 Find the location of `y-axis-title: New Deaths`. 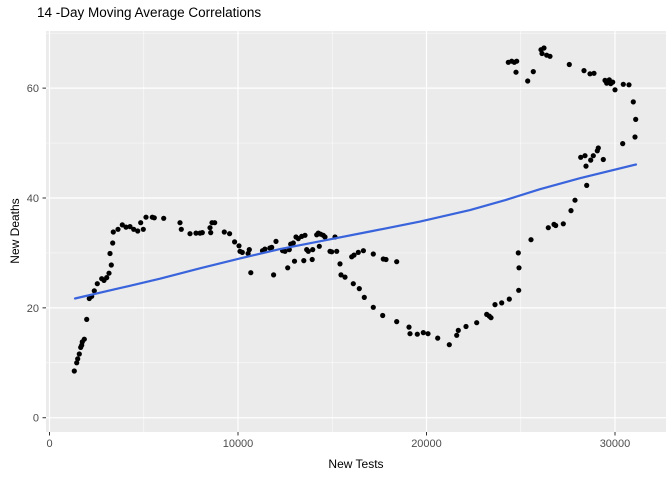

y-axis-title: New Deaths is located at coordinates (15, 231).